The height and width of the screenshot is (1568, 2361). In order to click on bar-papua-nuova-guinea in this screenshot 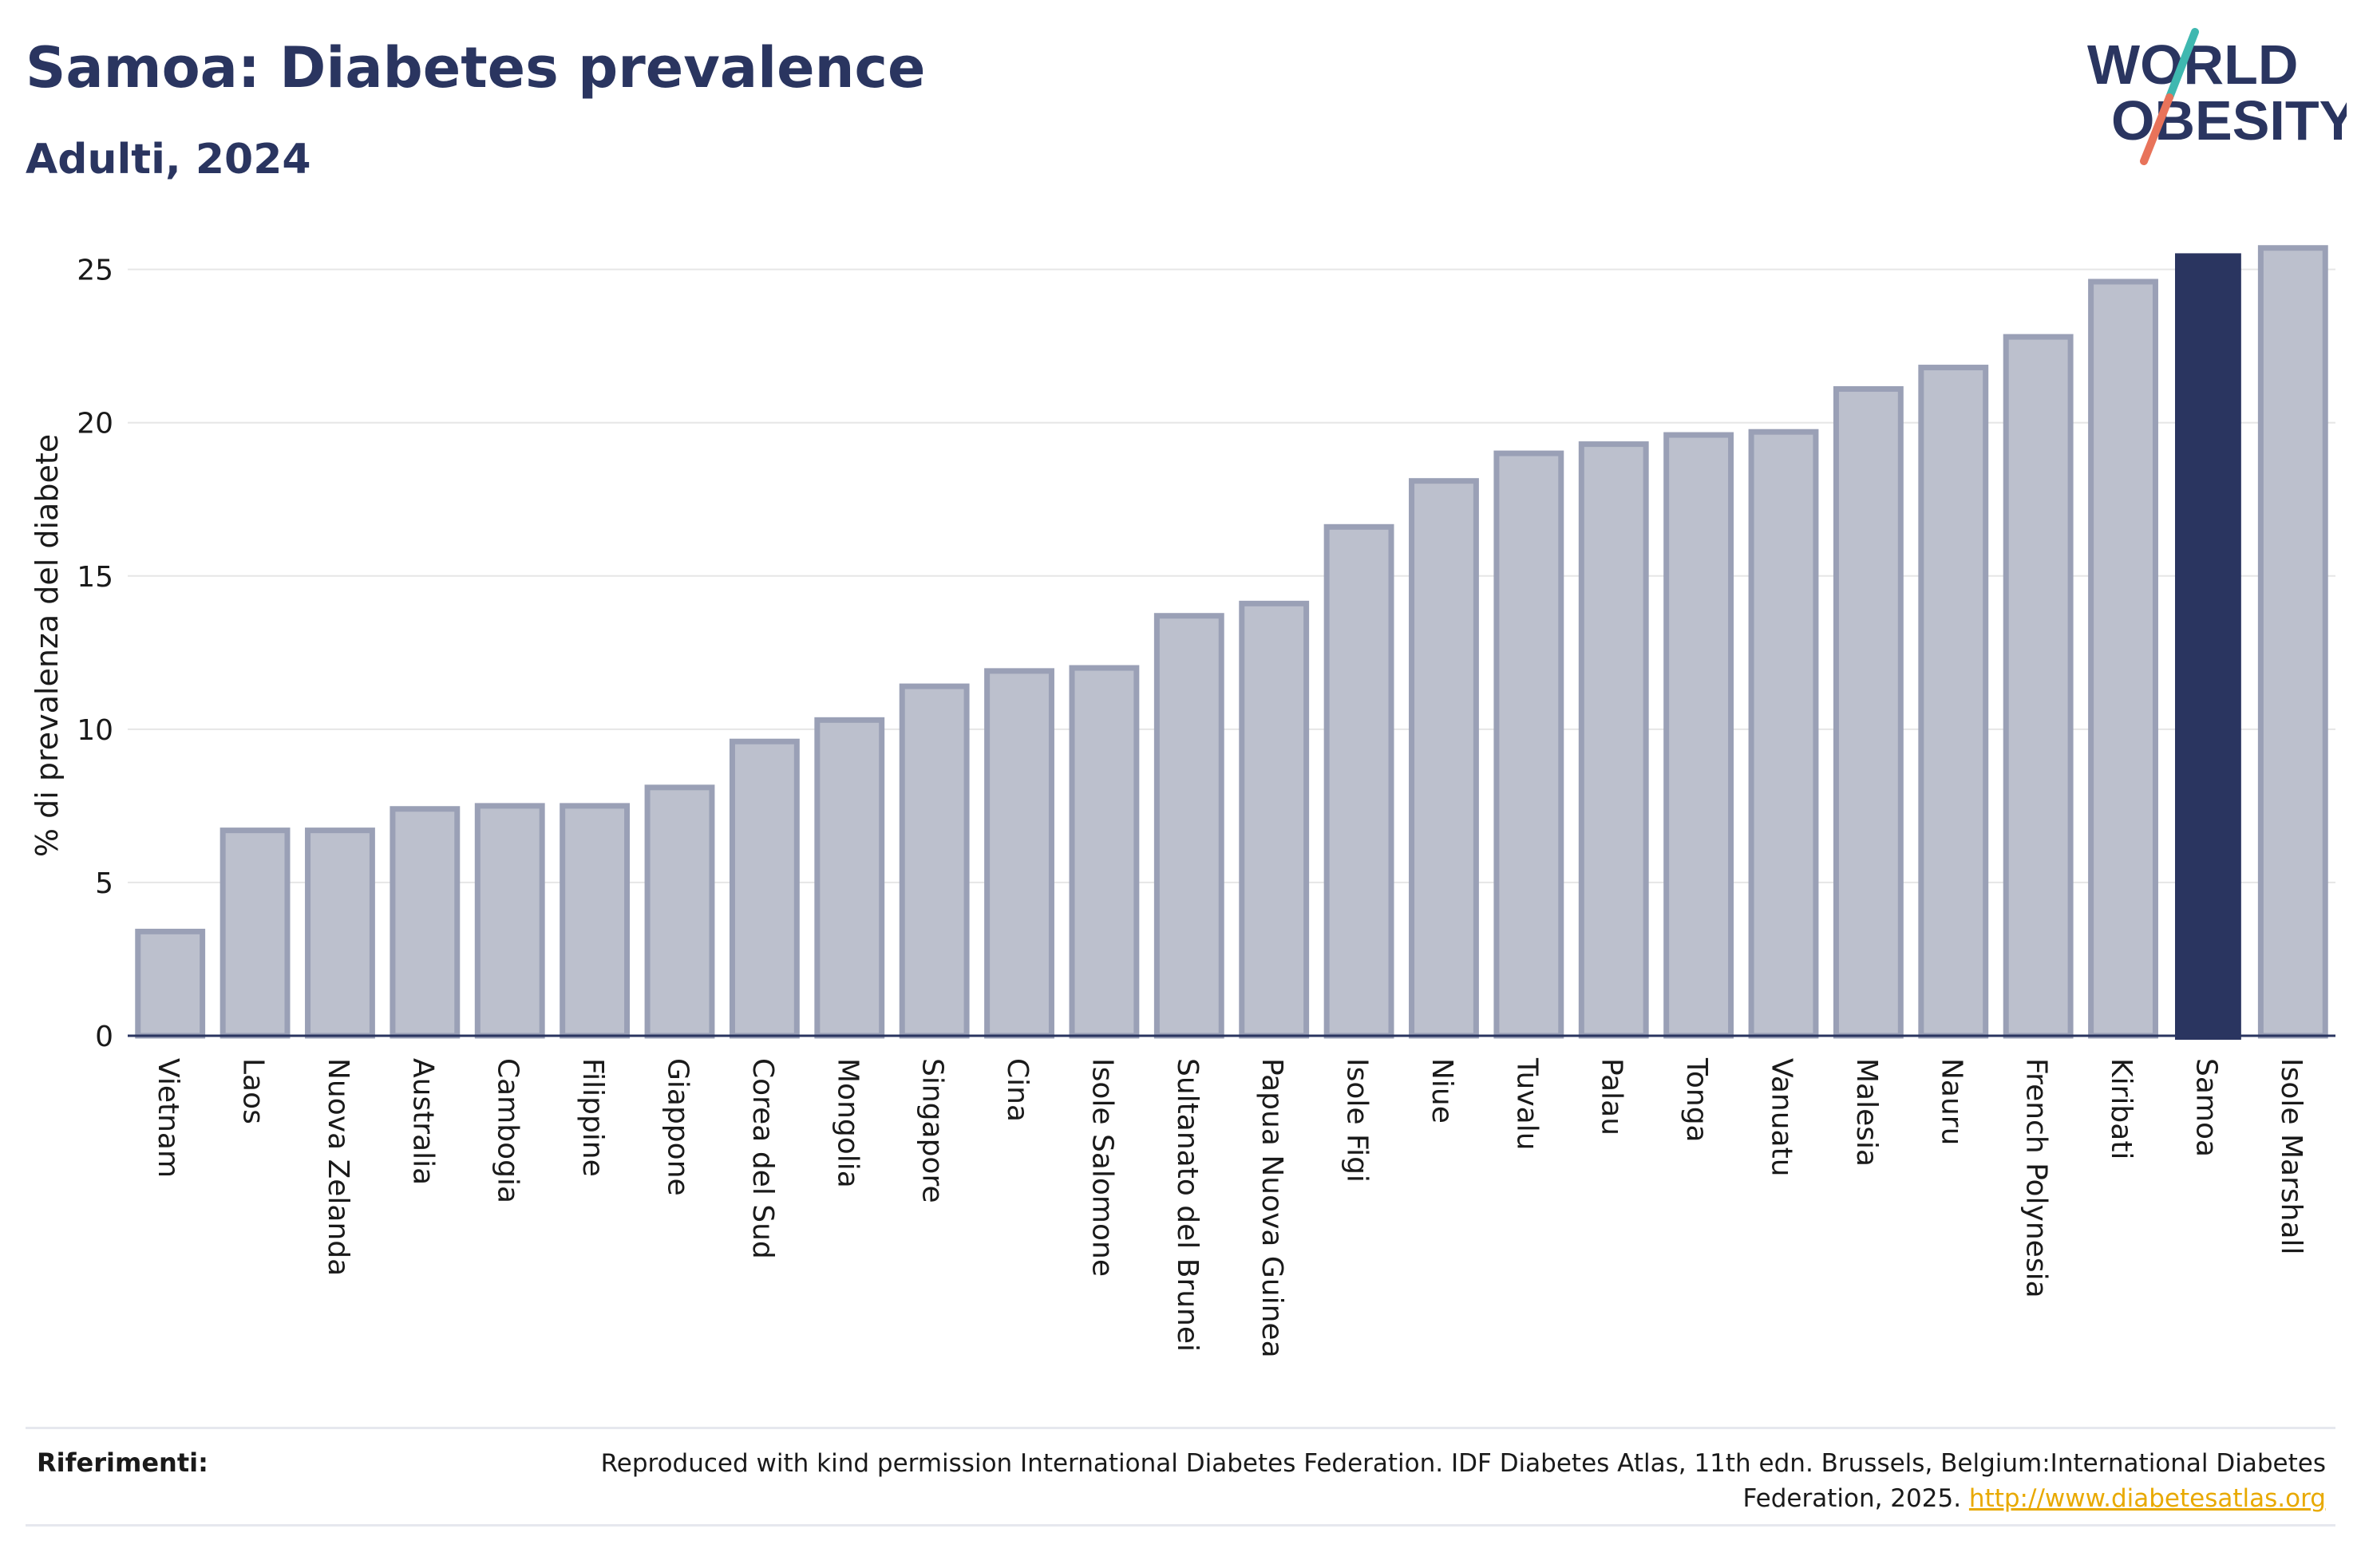, I will do `click(1274, 820)`.